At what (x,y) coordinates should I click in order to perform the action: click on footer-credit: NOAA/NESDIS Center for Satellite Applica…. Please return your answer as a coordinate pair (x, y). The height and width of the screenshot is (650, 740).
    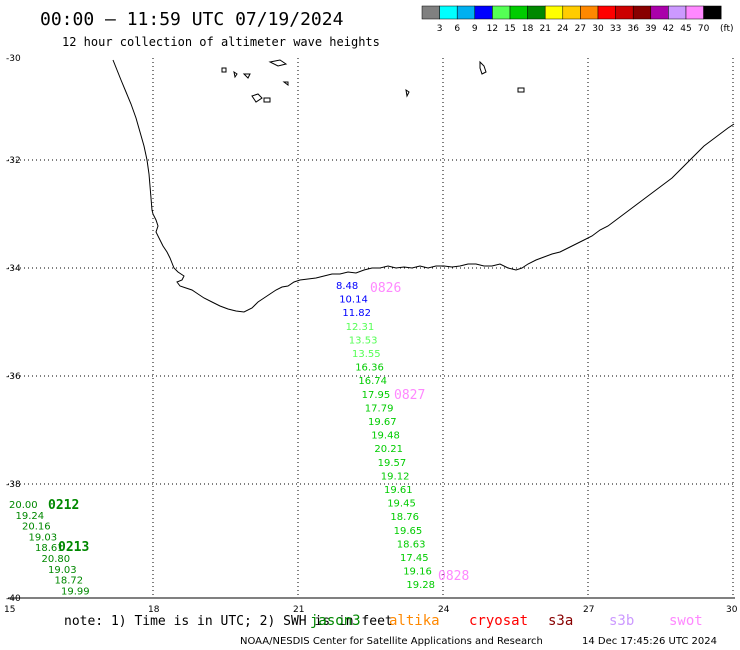
    Looking at the image, I should click on (391, 641).